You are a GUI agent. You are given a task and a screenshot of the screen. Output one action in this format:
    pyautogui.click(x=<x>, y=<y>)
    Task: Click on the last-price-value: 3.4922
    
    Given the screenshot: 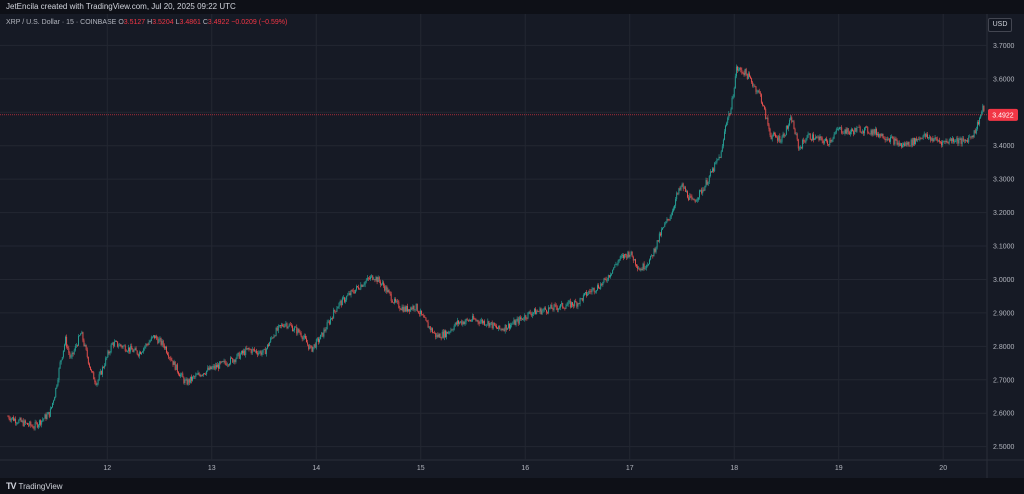 What is the action you would take?
    pyautogui.click(x=1003, y=115)
    